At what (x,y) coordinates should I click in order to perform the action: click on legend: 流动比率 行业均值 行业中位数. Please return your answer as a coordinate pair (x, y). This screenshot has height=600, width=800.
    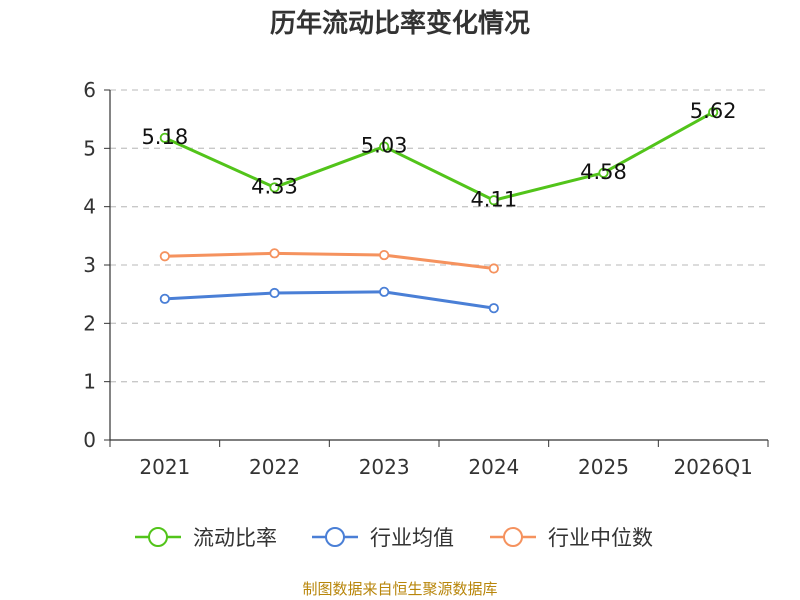
    Looking at the image, I should click on (394, 538).